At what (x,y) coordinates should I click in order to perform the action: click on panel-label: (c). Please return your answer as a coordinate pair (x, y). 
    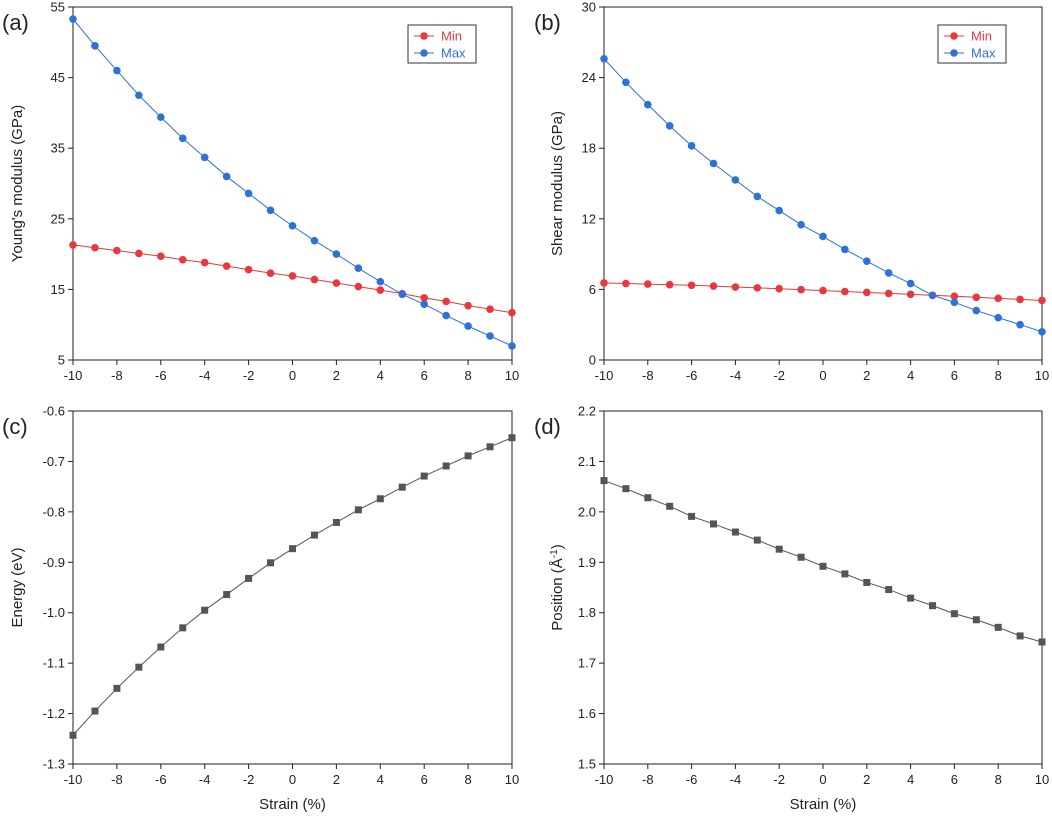
    Looking at the image, I should click on (15, 426).